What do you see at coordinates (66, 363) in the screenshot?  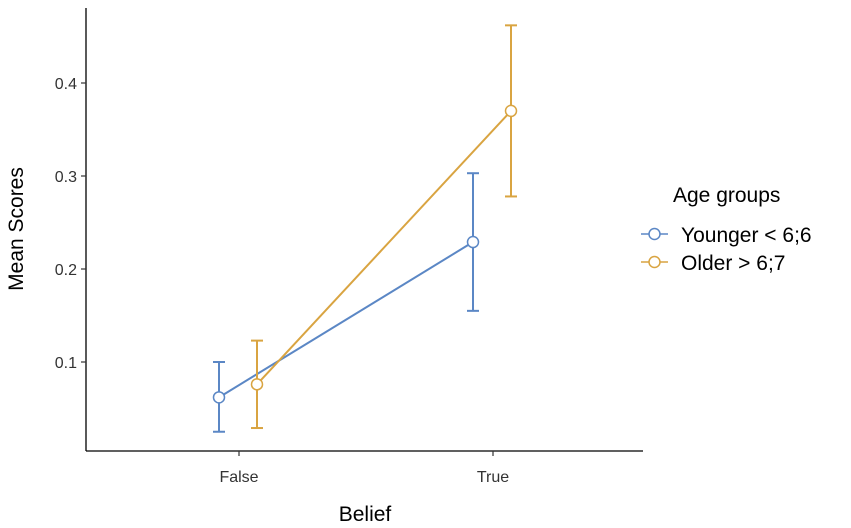 I see `y-tick-label: 0.1` at bounding box center [66, 363].